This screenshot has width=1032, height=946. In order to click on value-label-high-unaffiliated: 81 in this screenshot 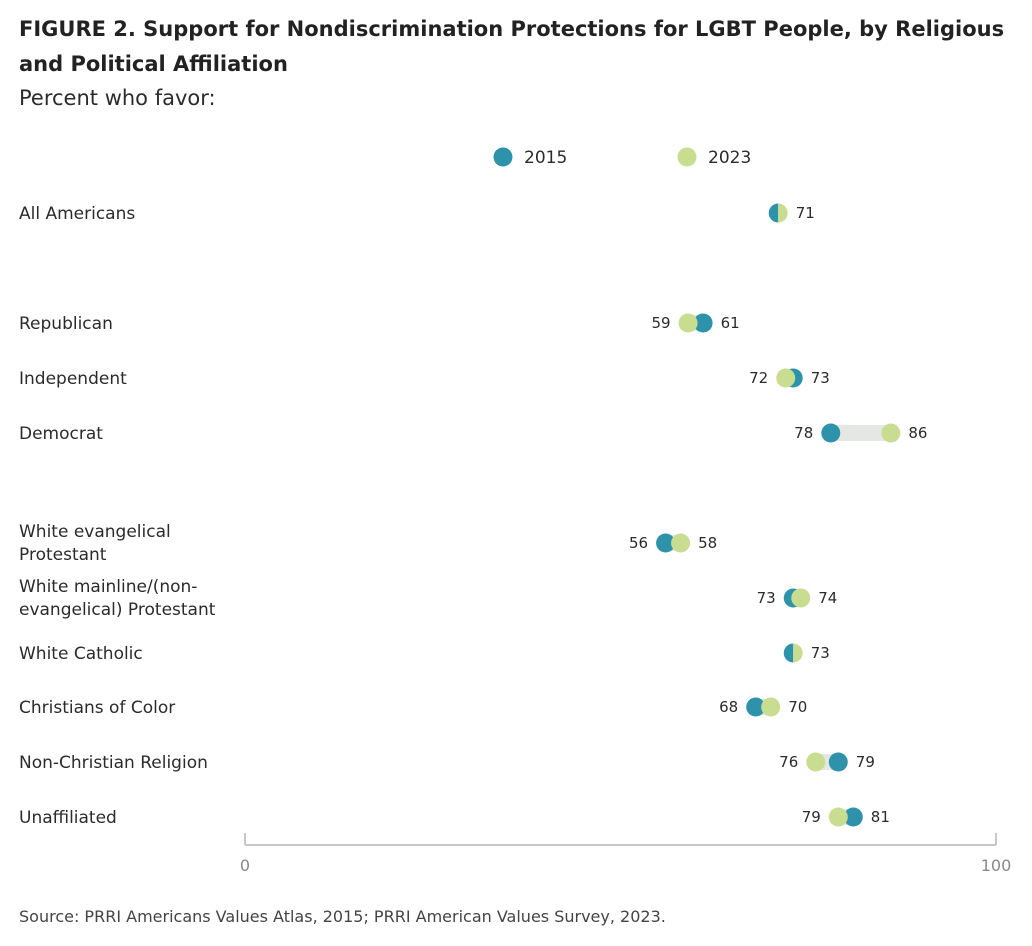, I will do `click(880, 817)`.